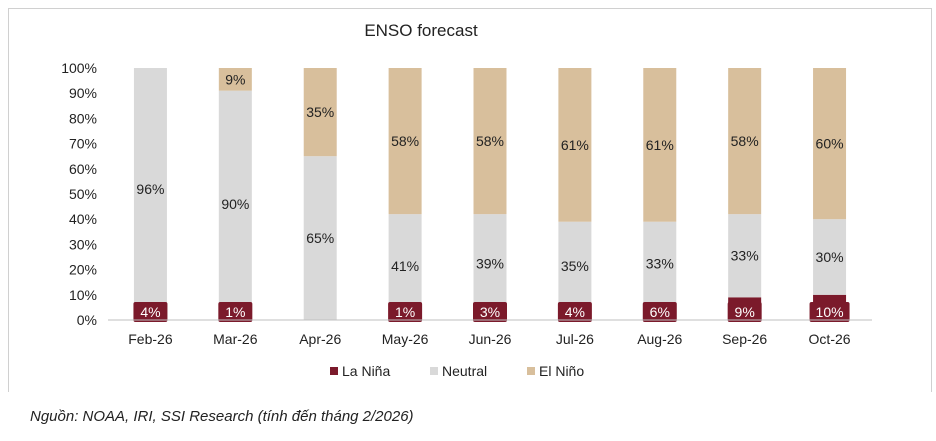 The image size is (936, 441). What do you see at coordinates (744, 339) in the screenshot?
I see `x-tick-label: Sep-26` at bounding box center [744, 339].